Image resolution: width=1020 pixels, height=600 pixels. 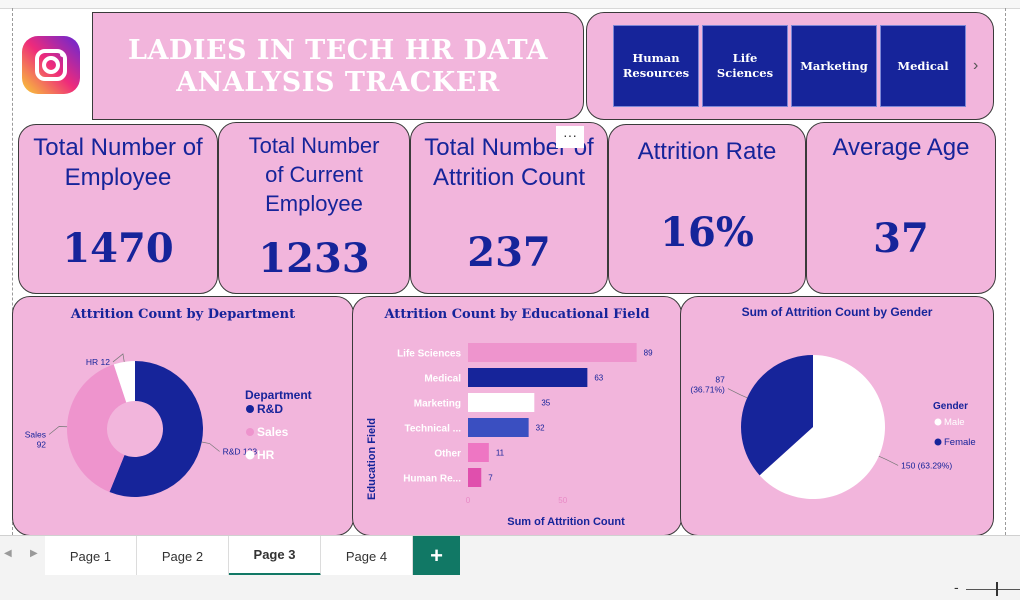 What do you see at coordinates (266, 455) in the screenshot?
I see `legend-entry: HR` at bounding box center [266, 455].